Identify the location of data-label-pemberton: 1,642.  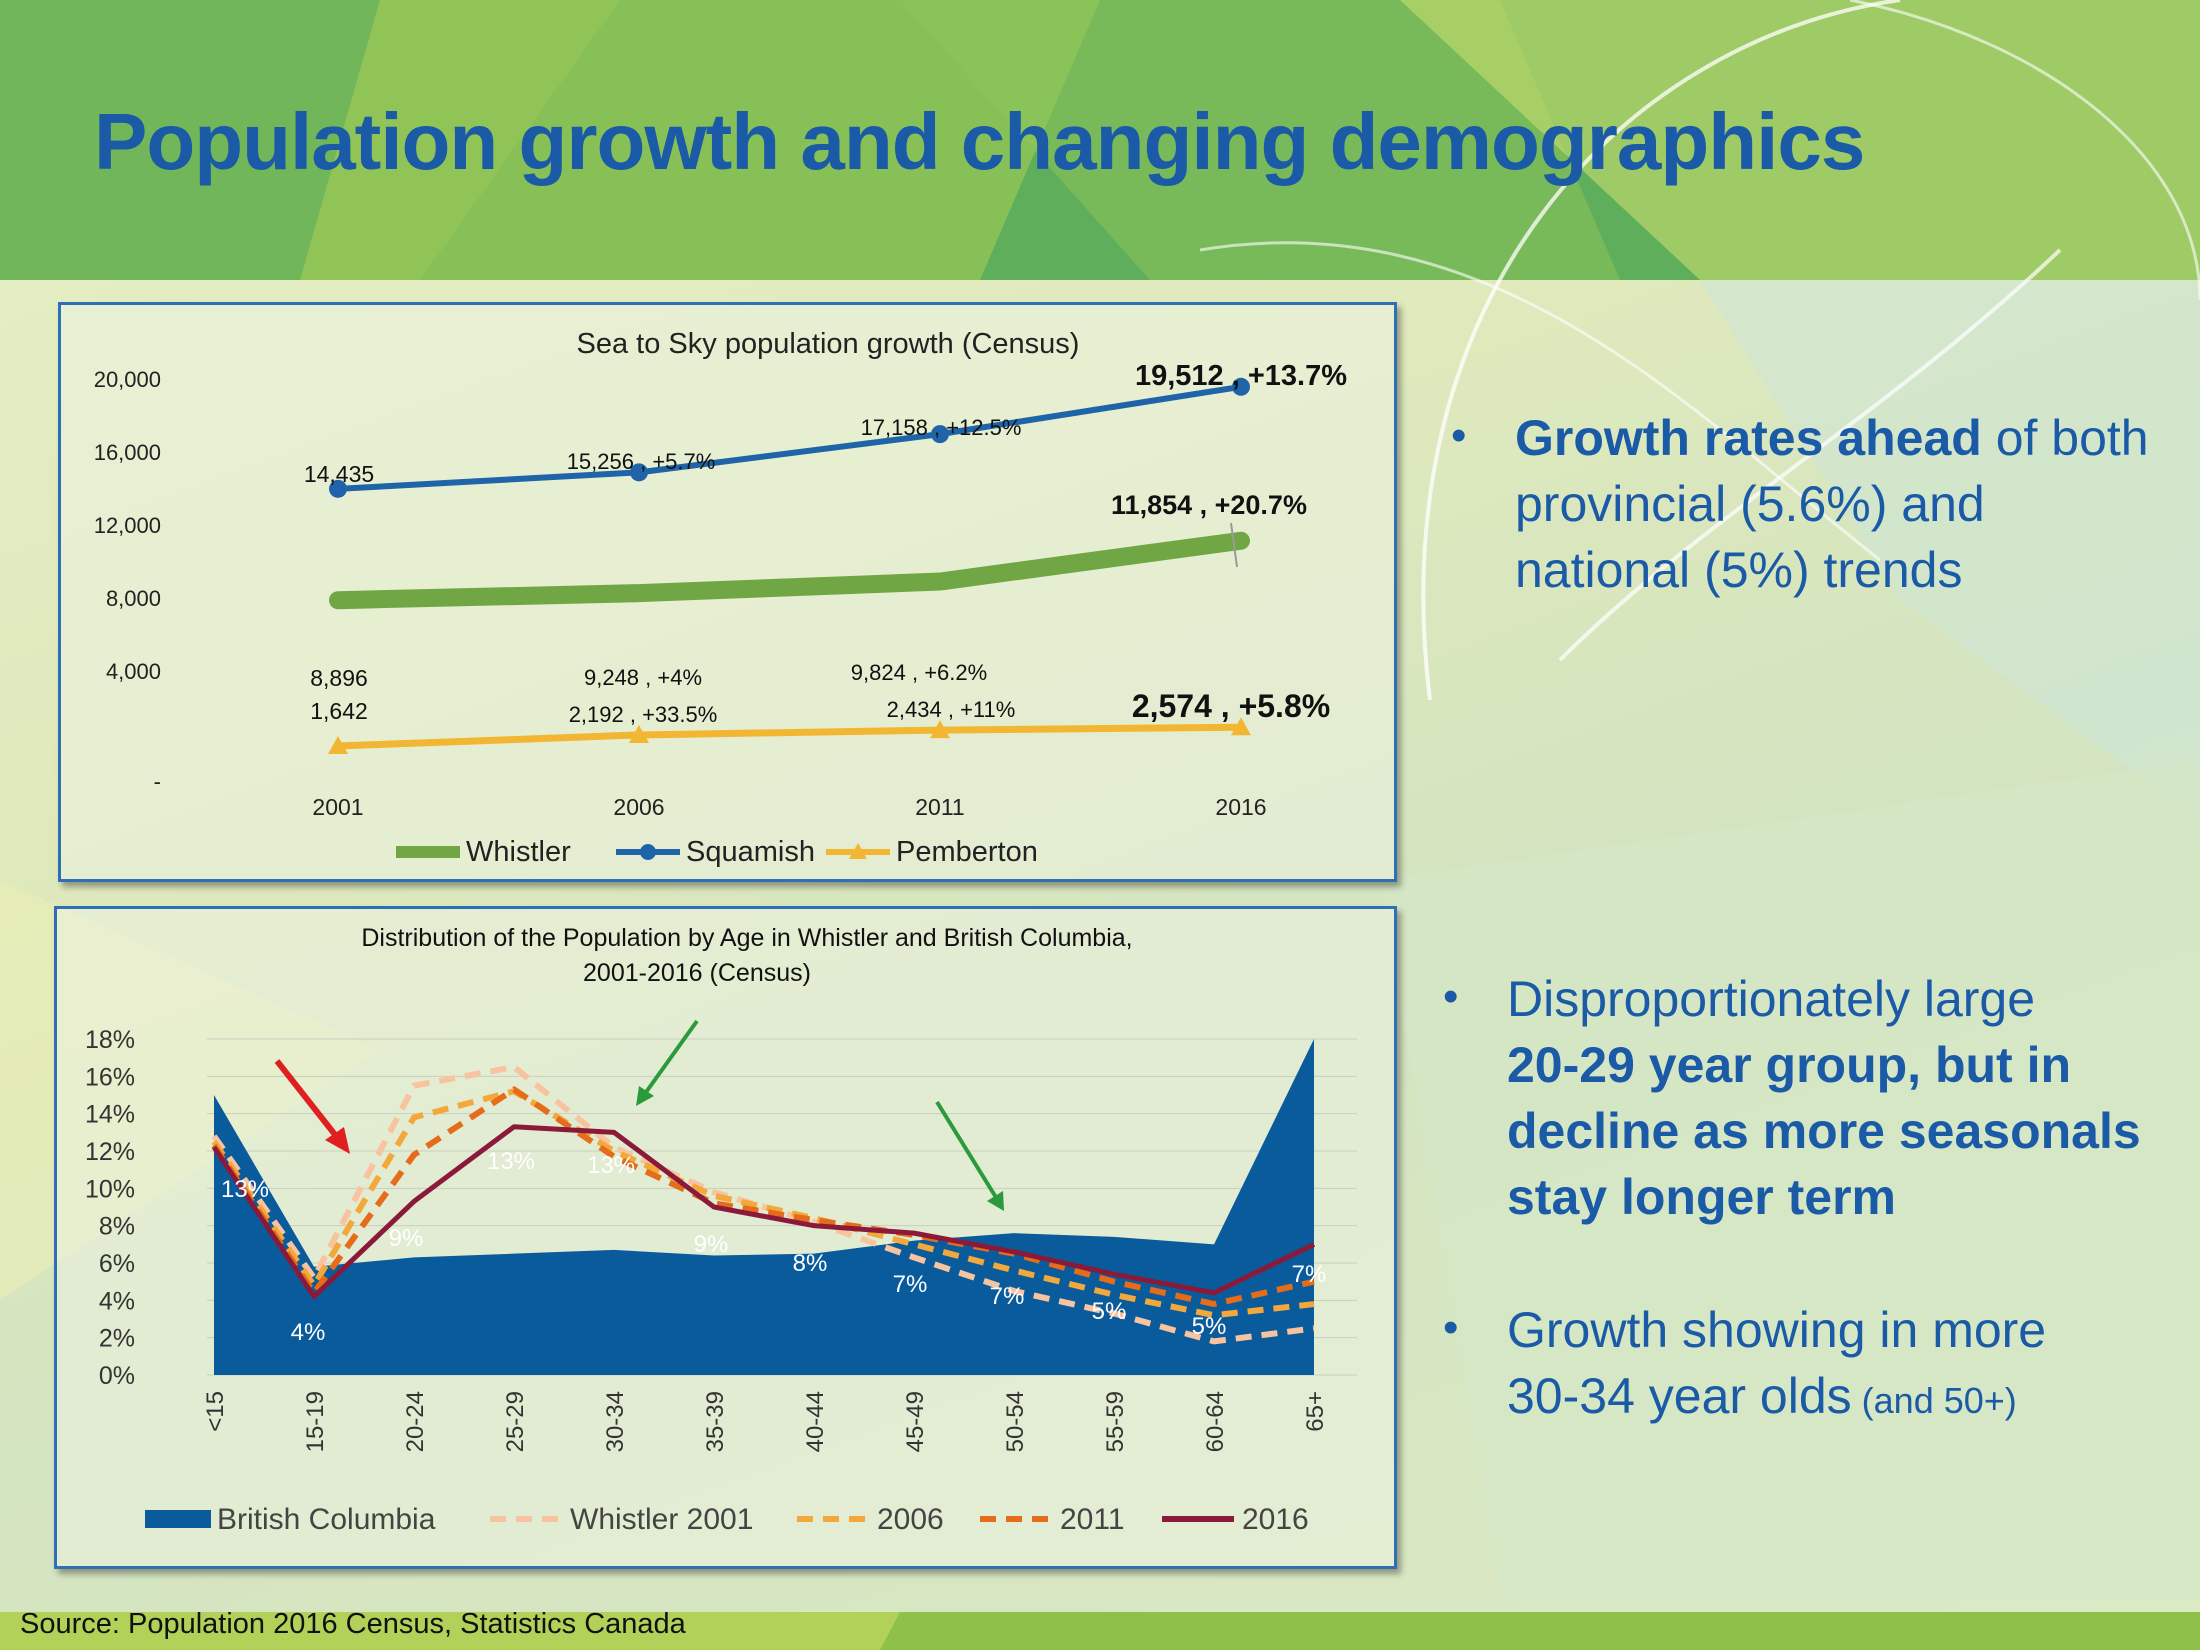
(339, 711).